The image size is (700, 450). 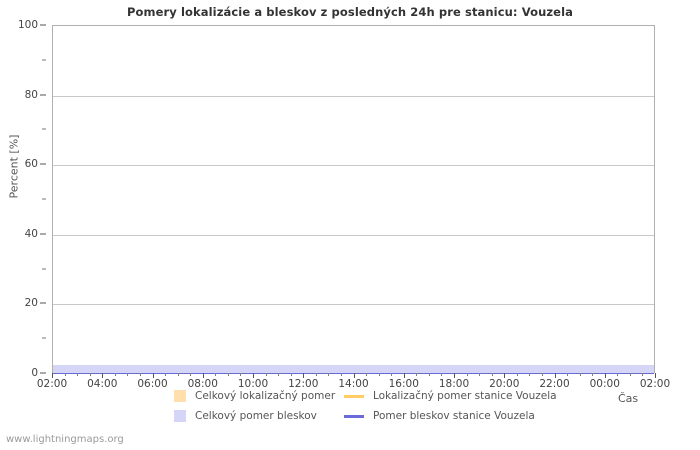 I want to click on y-axis-tick-label: 80, so click(x=31, y=94).